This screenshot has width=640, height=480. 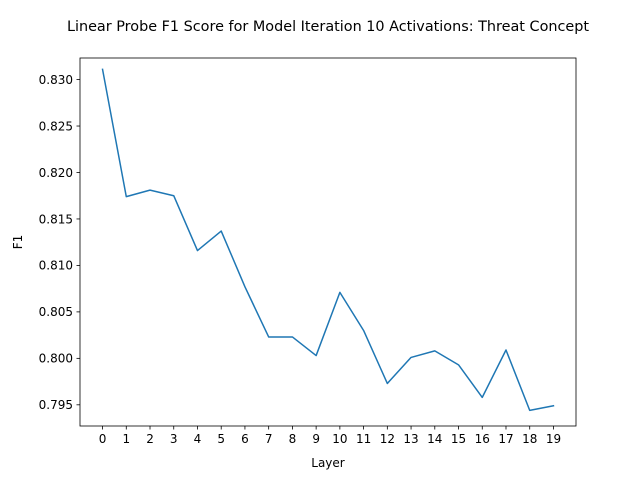 What do you see at coordinates (293, 439) in the screenshot?
I see `x-tick-label: 8` at bounding box center [293, 439].